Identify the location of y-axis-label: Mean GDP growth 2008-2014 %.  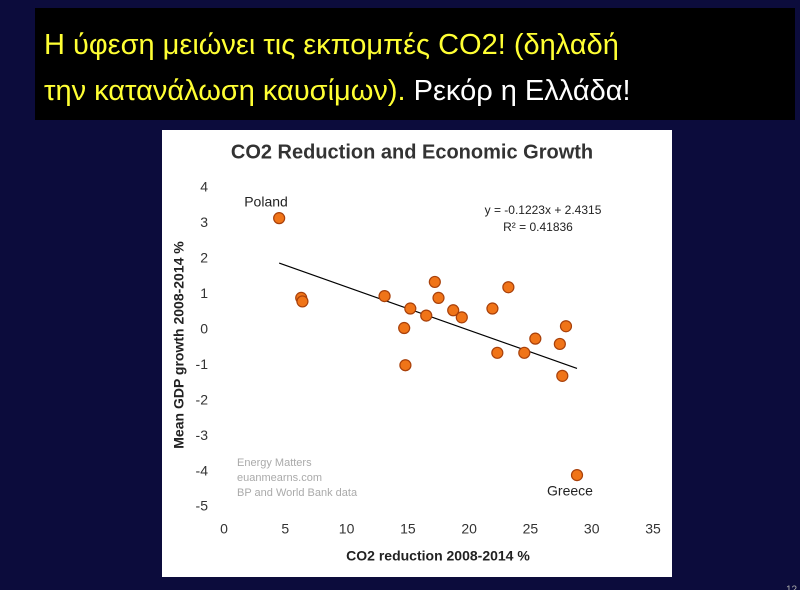
(179, 345).